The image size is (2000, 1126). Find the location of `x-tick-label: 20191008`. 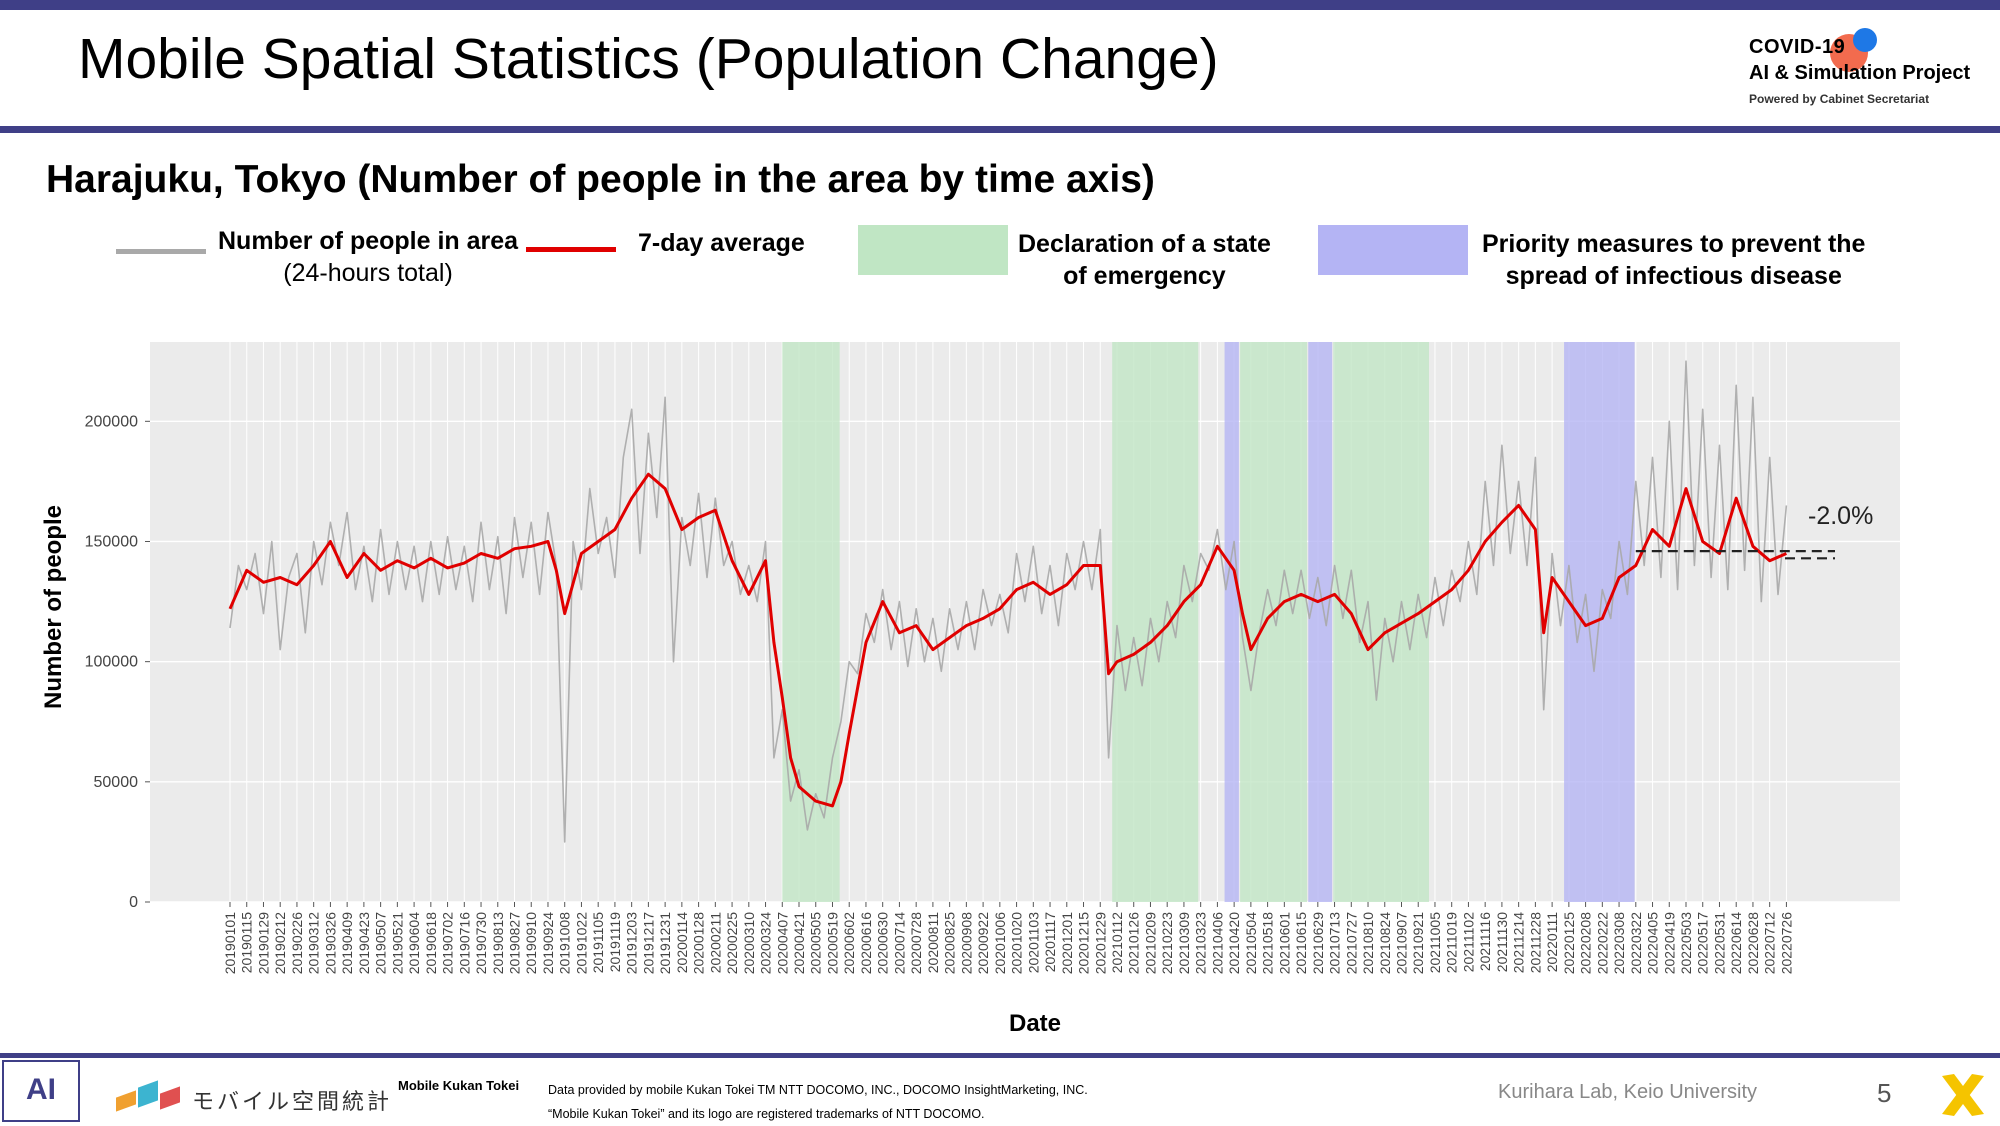

x-tick-label: 20191008 is located at coordinates (565, 943).